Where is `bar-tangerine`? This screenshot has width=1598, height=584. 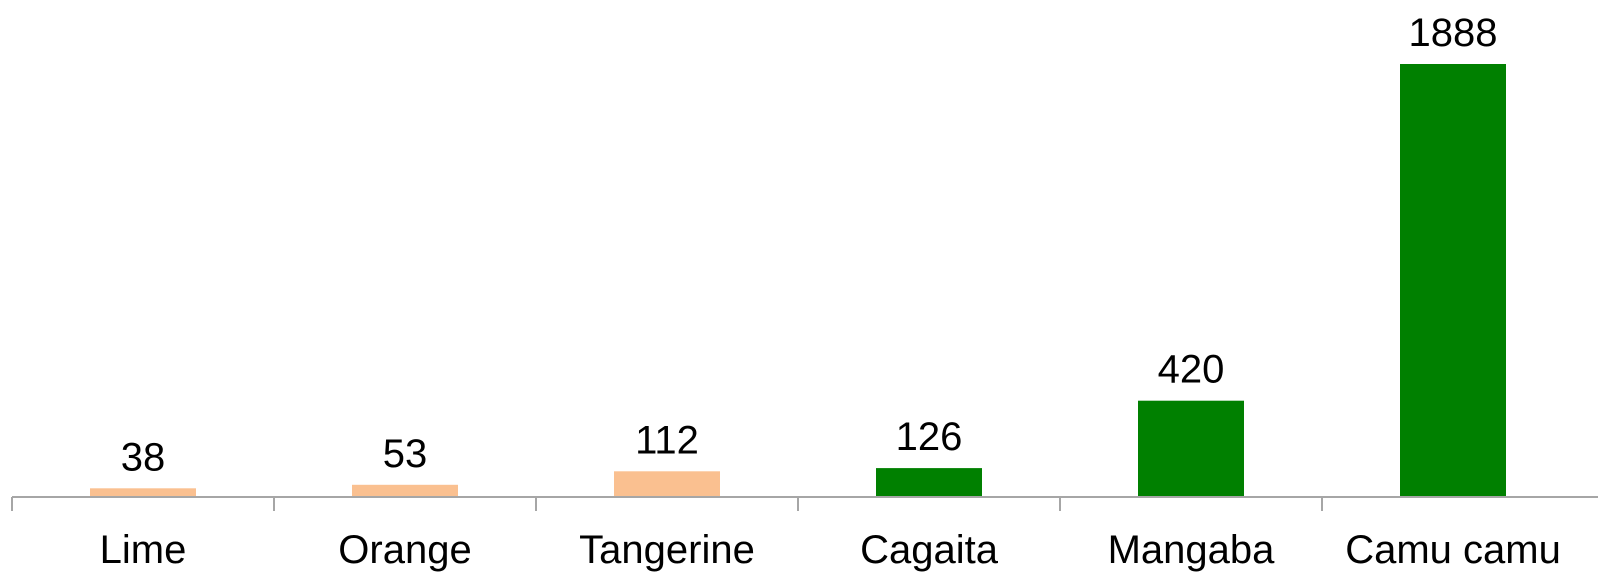
bar-tangerine is located at coordinates (667, 484).